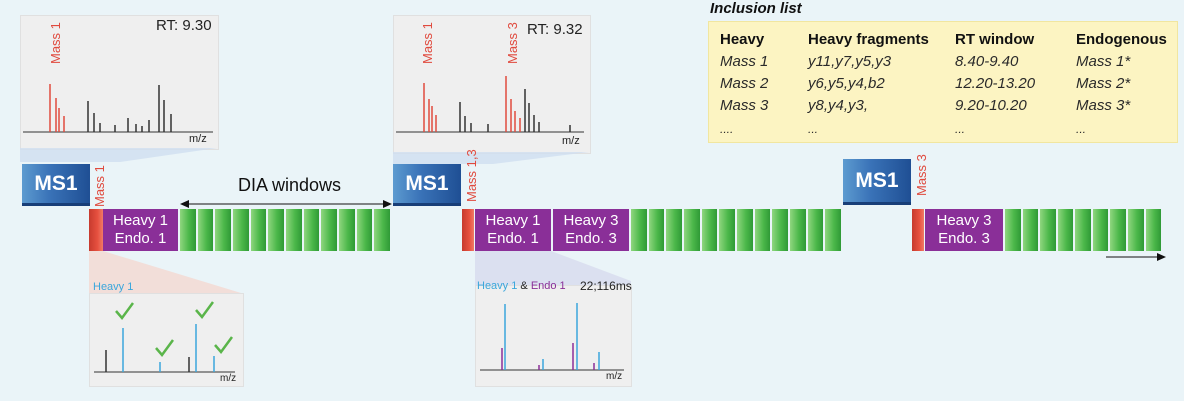 Image resolution: width=1184 pixels, height=401 pixels. I want to click on legend-label: Heavy 1 & Endo 1, so click(521, 286).